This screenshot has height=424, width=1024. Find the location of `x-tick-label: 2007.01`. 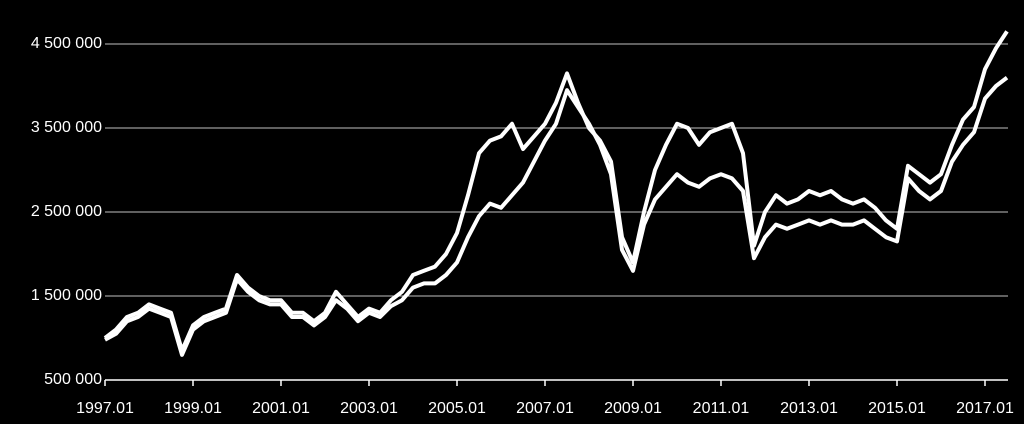

x-tick-label: 2007.01 is located at coordinates (545, 408).